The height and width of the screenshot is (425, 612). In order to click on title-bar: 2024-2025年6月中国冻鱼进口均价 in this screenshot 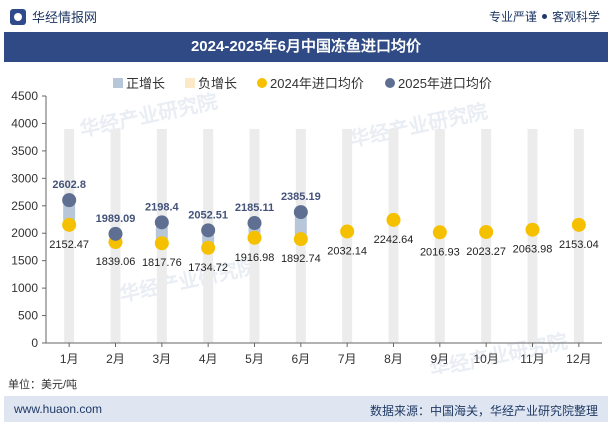, I will do `click(306, 47)`.